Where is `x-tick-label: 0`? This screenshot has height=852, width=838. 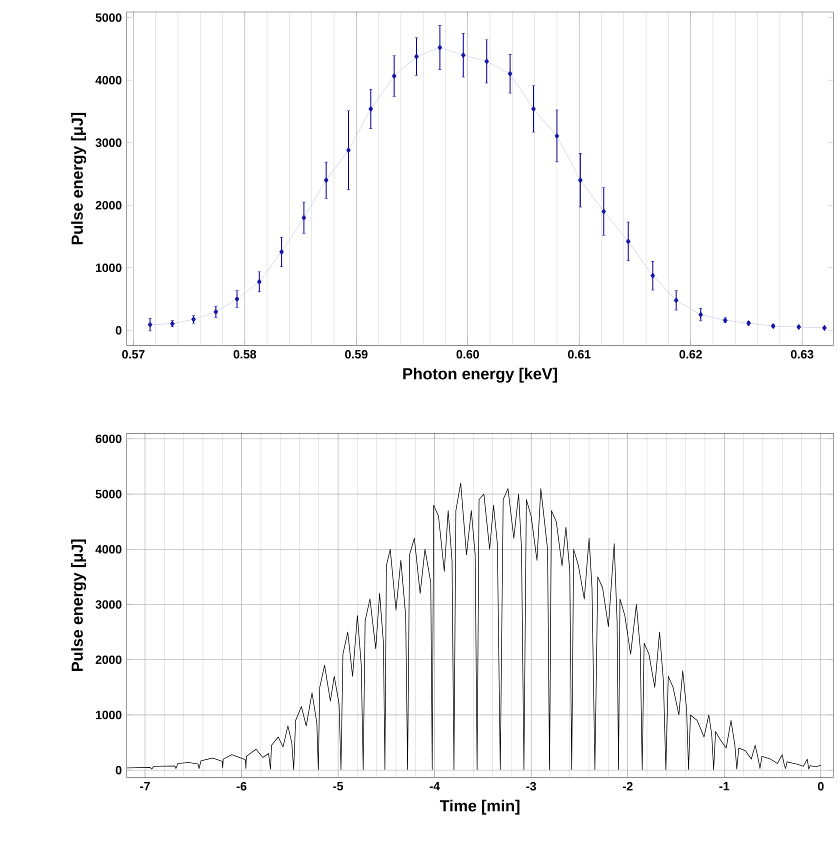 x-tick-label: 0 is located at coordinates (821, 786).